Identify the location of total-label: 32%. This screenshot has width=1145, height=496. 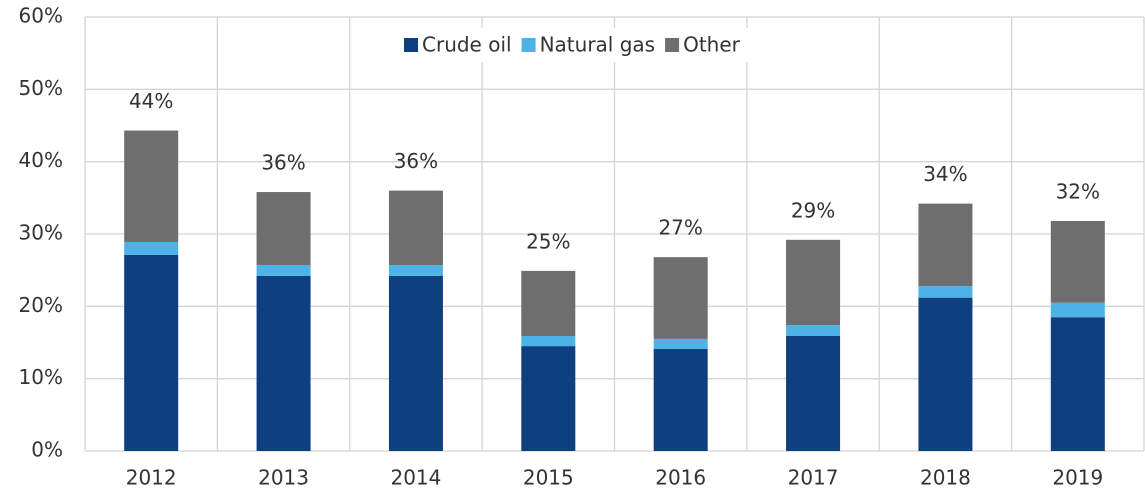
(1078, 191).